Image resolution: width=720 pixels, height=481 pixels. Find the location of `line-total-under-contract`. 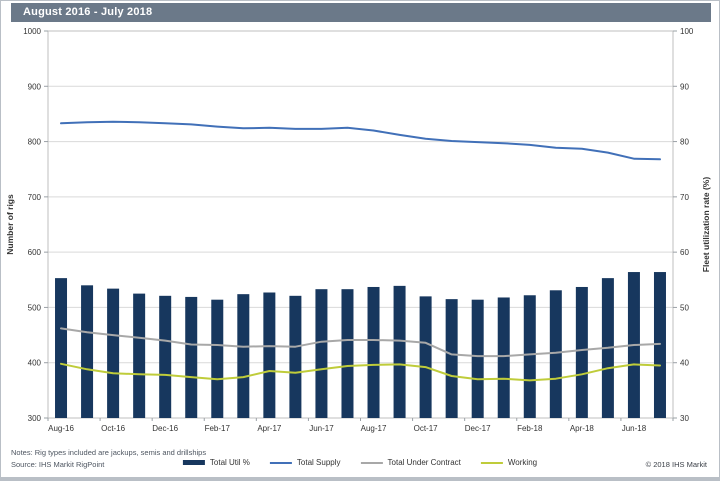

line-total-under-contract is located at coordinates (360, 342).